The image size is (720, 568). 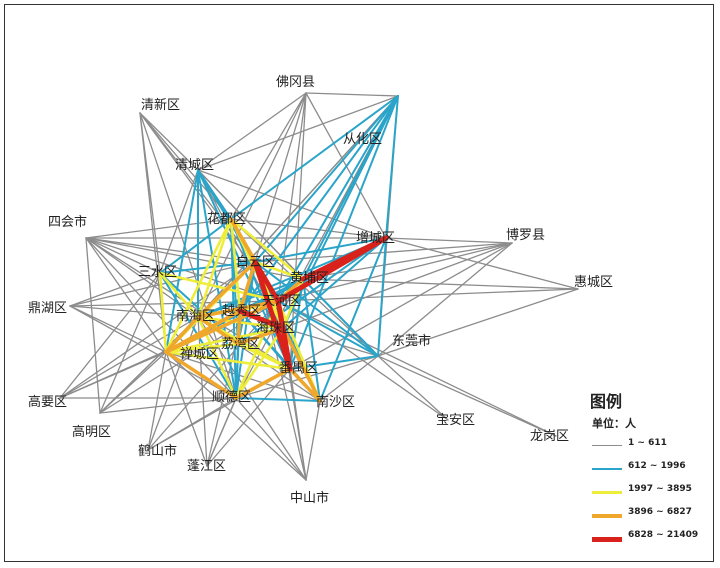 I want to click on flow-line-sihui-sanshui, so click(x=123, y=255).